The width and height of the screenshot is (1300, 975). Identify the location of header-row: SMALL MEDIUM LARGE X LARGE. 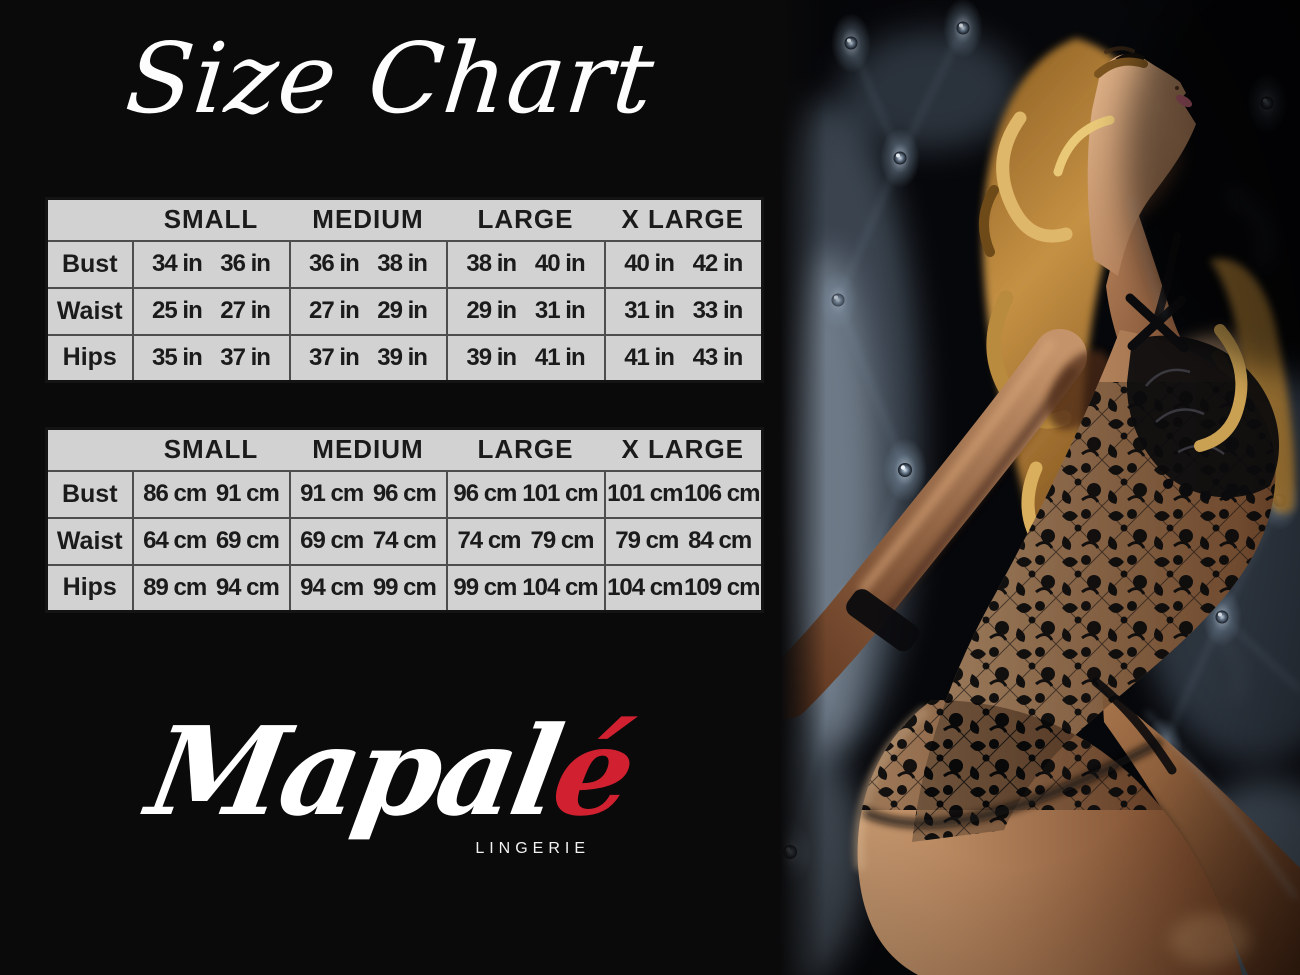
(404, 450).